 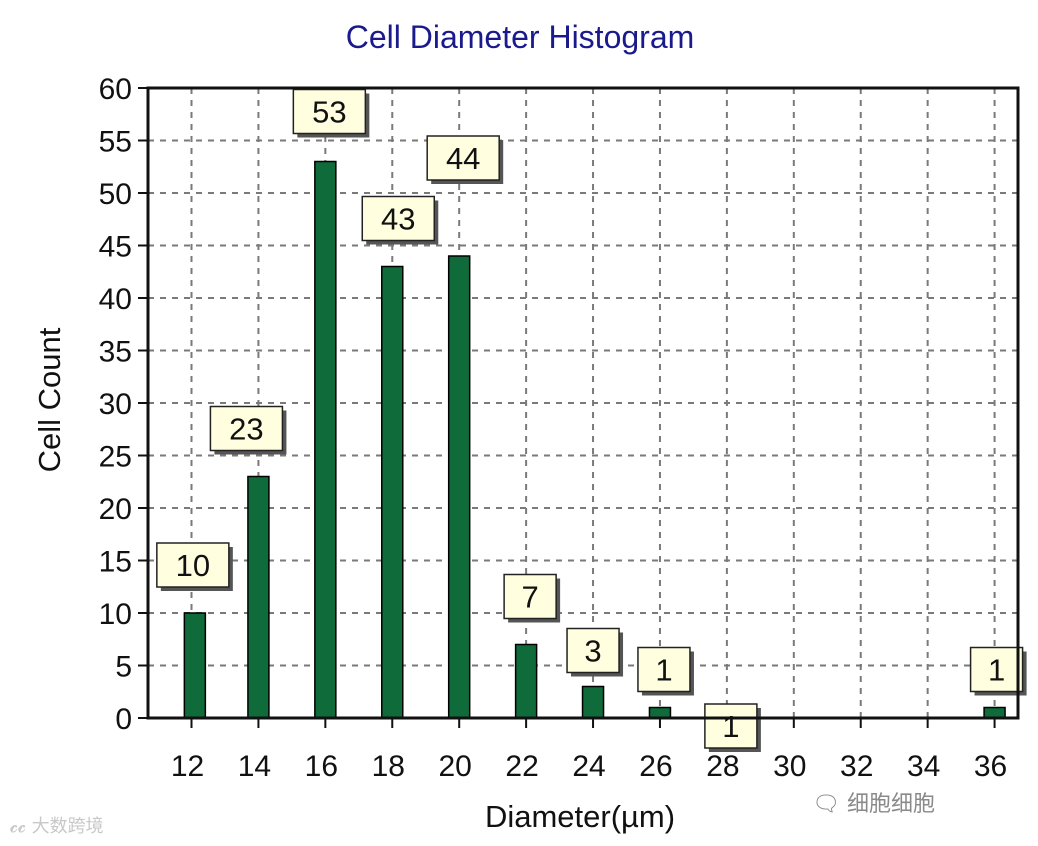 What do you see at coordinates (115, 194) in the screenshot?
I see `y-tick-label: 50` at bounding box center [115, 194].